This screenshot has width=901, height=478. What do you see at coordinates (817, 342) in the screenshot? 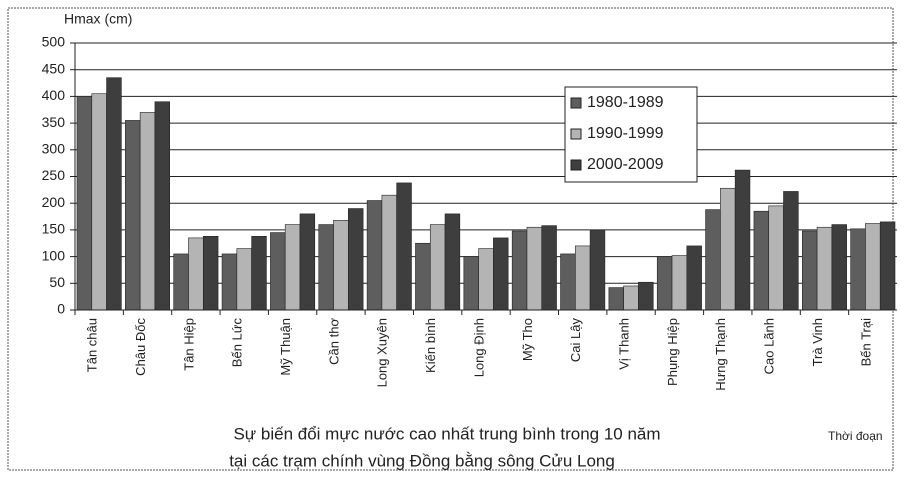
I see `x-tick-label: Trà Vinh` at bounding box center [817, 342].